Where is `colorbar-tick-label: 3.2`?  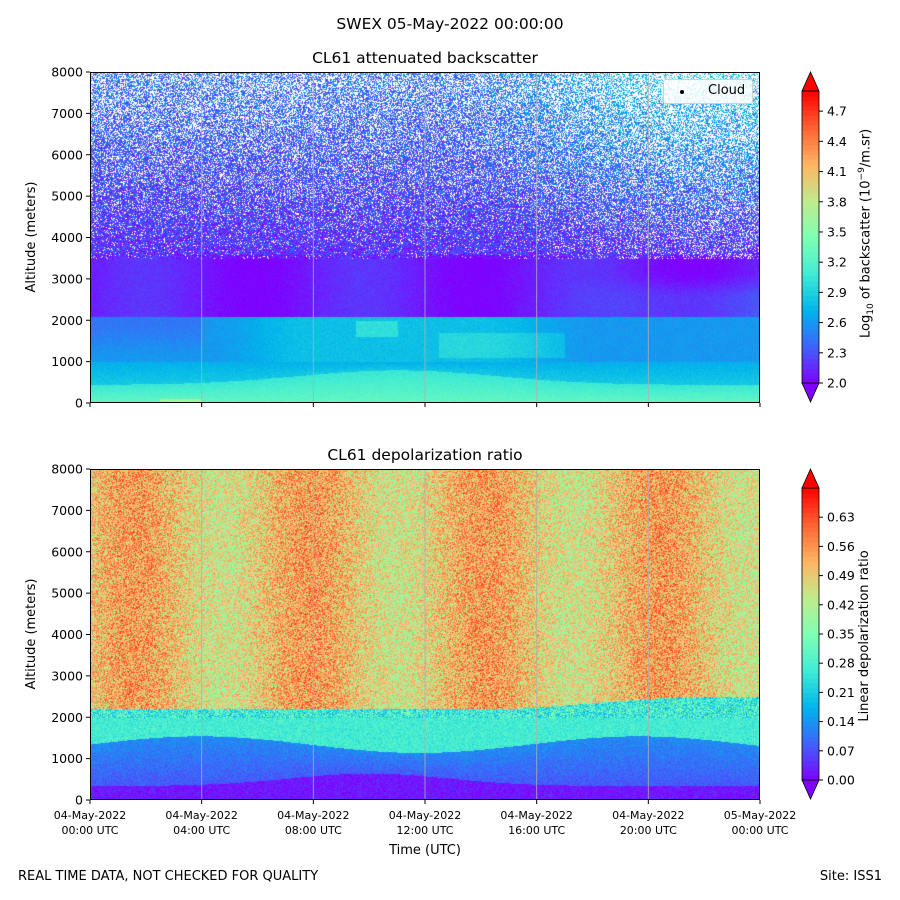
colorbar-tick-label: 3.2 is located at coordinates (837, 262).